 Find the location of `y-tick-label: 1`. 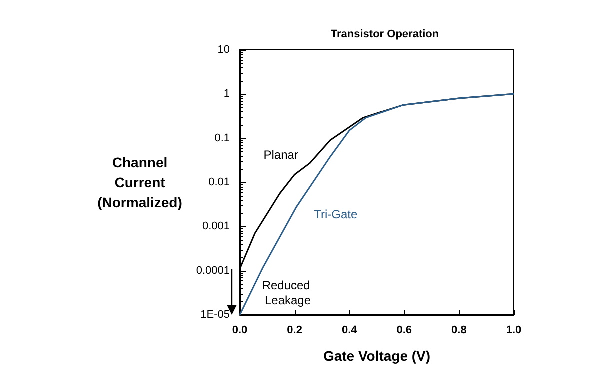

y-tick-label: 1 is located at coordinates (227, 94).